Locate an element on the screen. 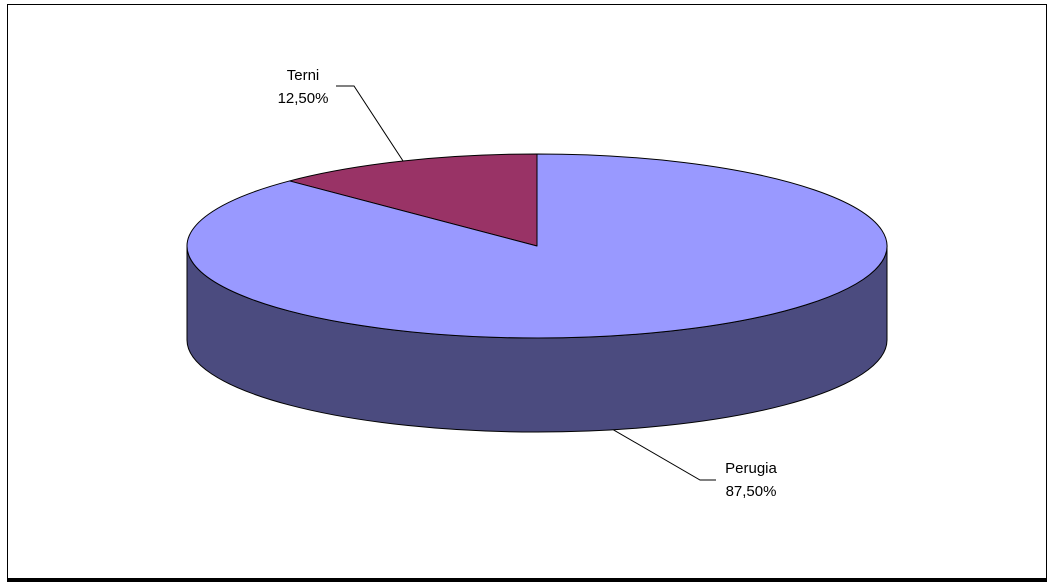 Image resolution: width=1053 pixels, height=587 pixels. leader-line-terni is located at coordinates (370, 123).